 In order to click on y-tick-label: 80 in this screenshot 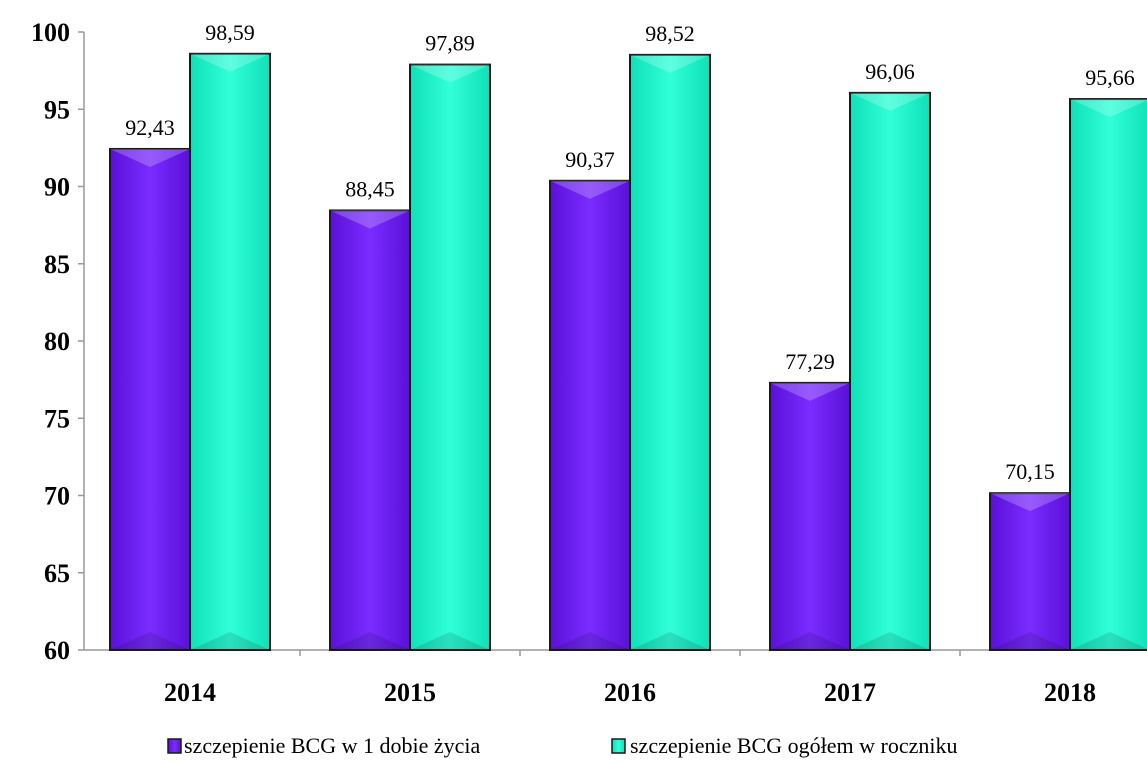, I will do `click(57, 341)`.